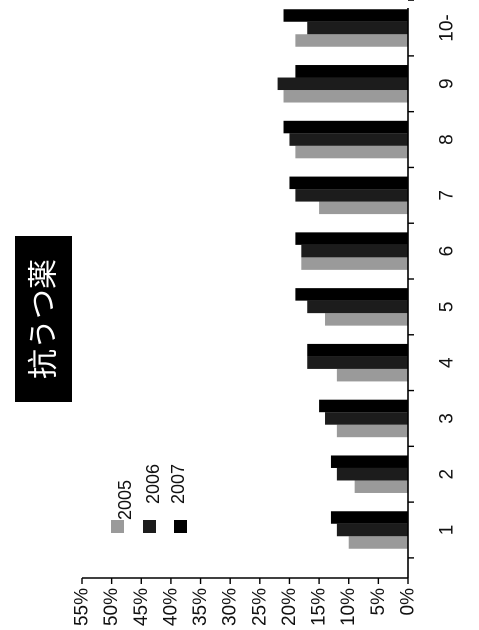 Image resolution: width=479 pixels, height=630 pixels. Describe the element at coordinates (111, 607) in the screenshot. I see `value-tick-label: 50%` at that location.